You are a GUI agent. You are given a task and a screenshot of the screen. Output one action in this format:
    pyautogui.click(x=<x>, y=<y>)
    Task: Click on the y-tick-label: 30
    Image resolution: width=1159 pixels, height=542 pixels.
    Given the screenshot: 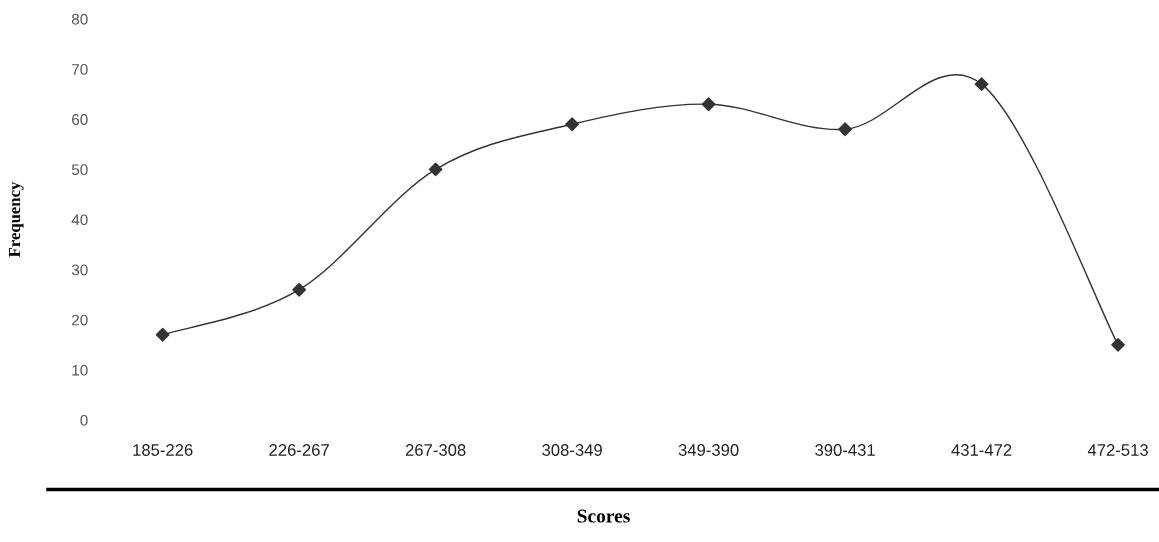 What is the action you would take?
    pyautogui.click(x=79, y=270)
    